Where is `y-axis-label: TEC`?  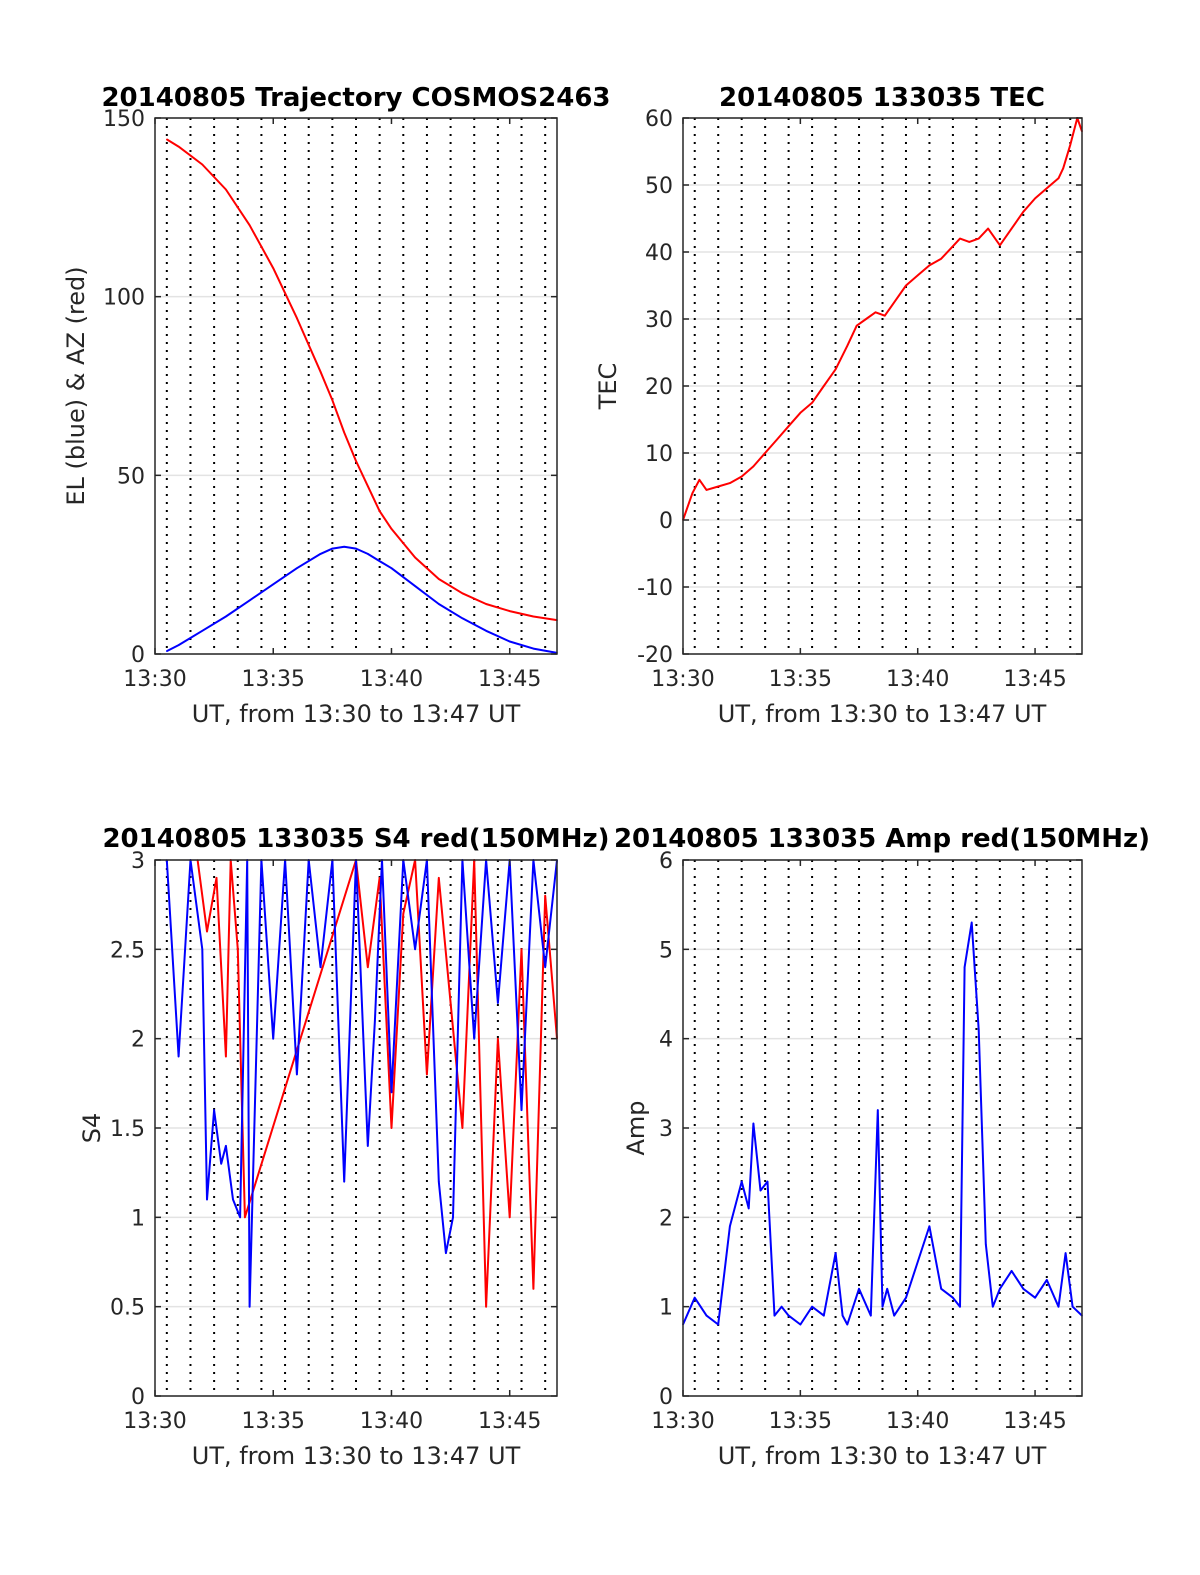 y-axis-label: TEC is located at coordinates (608, 387).